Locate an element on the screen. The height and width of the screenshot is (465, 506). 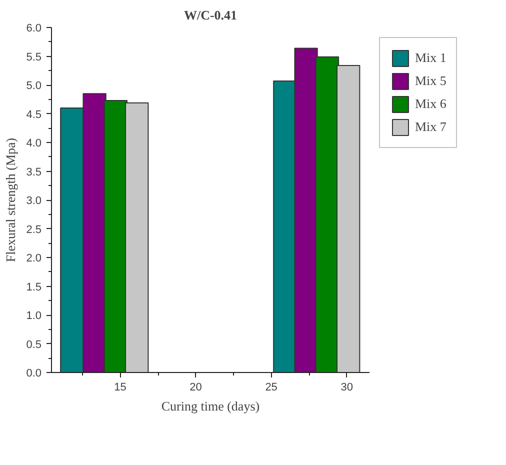
y-tick-label: 1.0 is located at coordinates (34, 316).